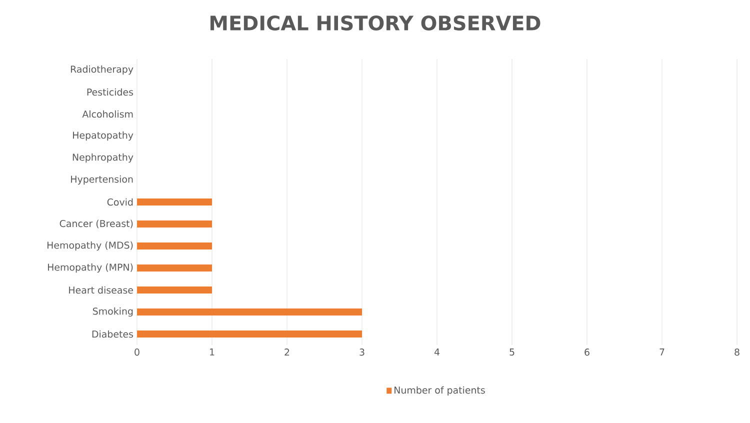  I want to click on x-tick-label: 0, so click(137, 352).